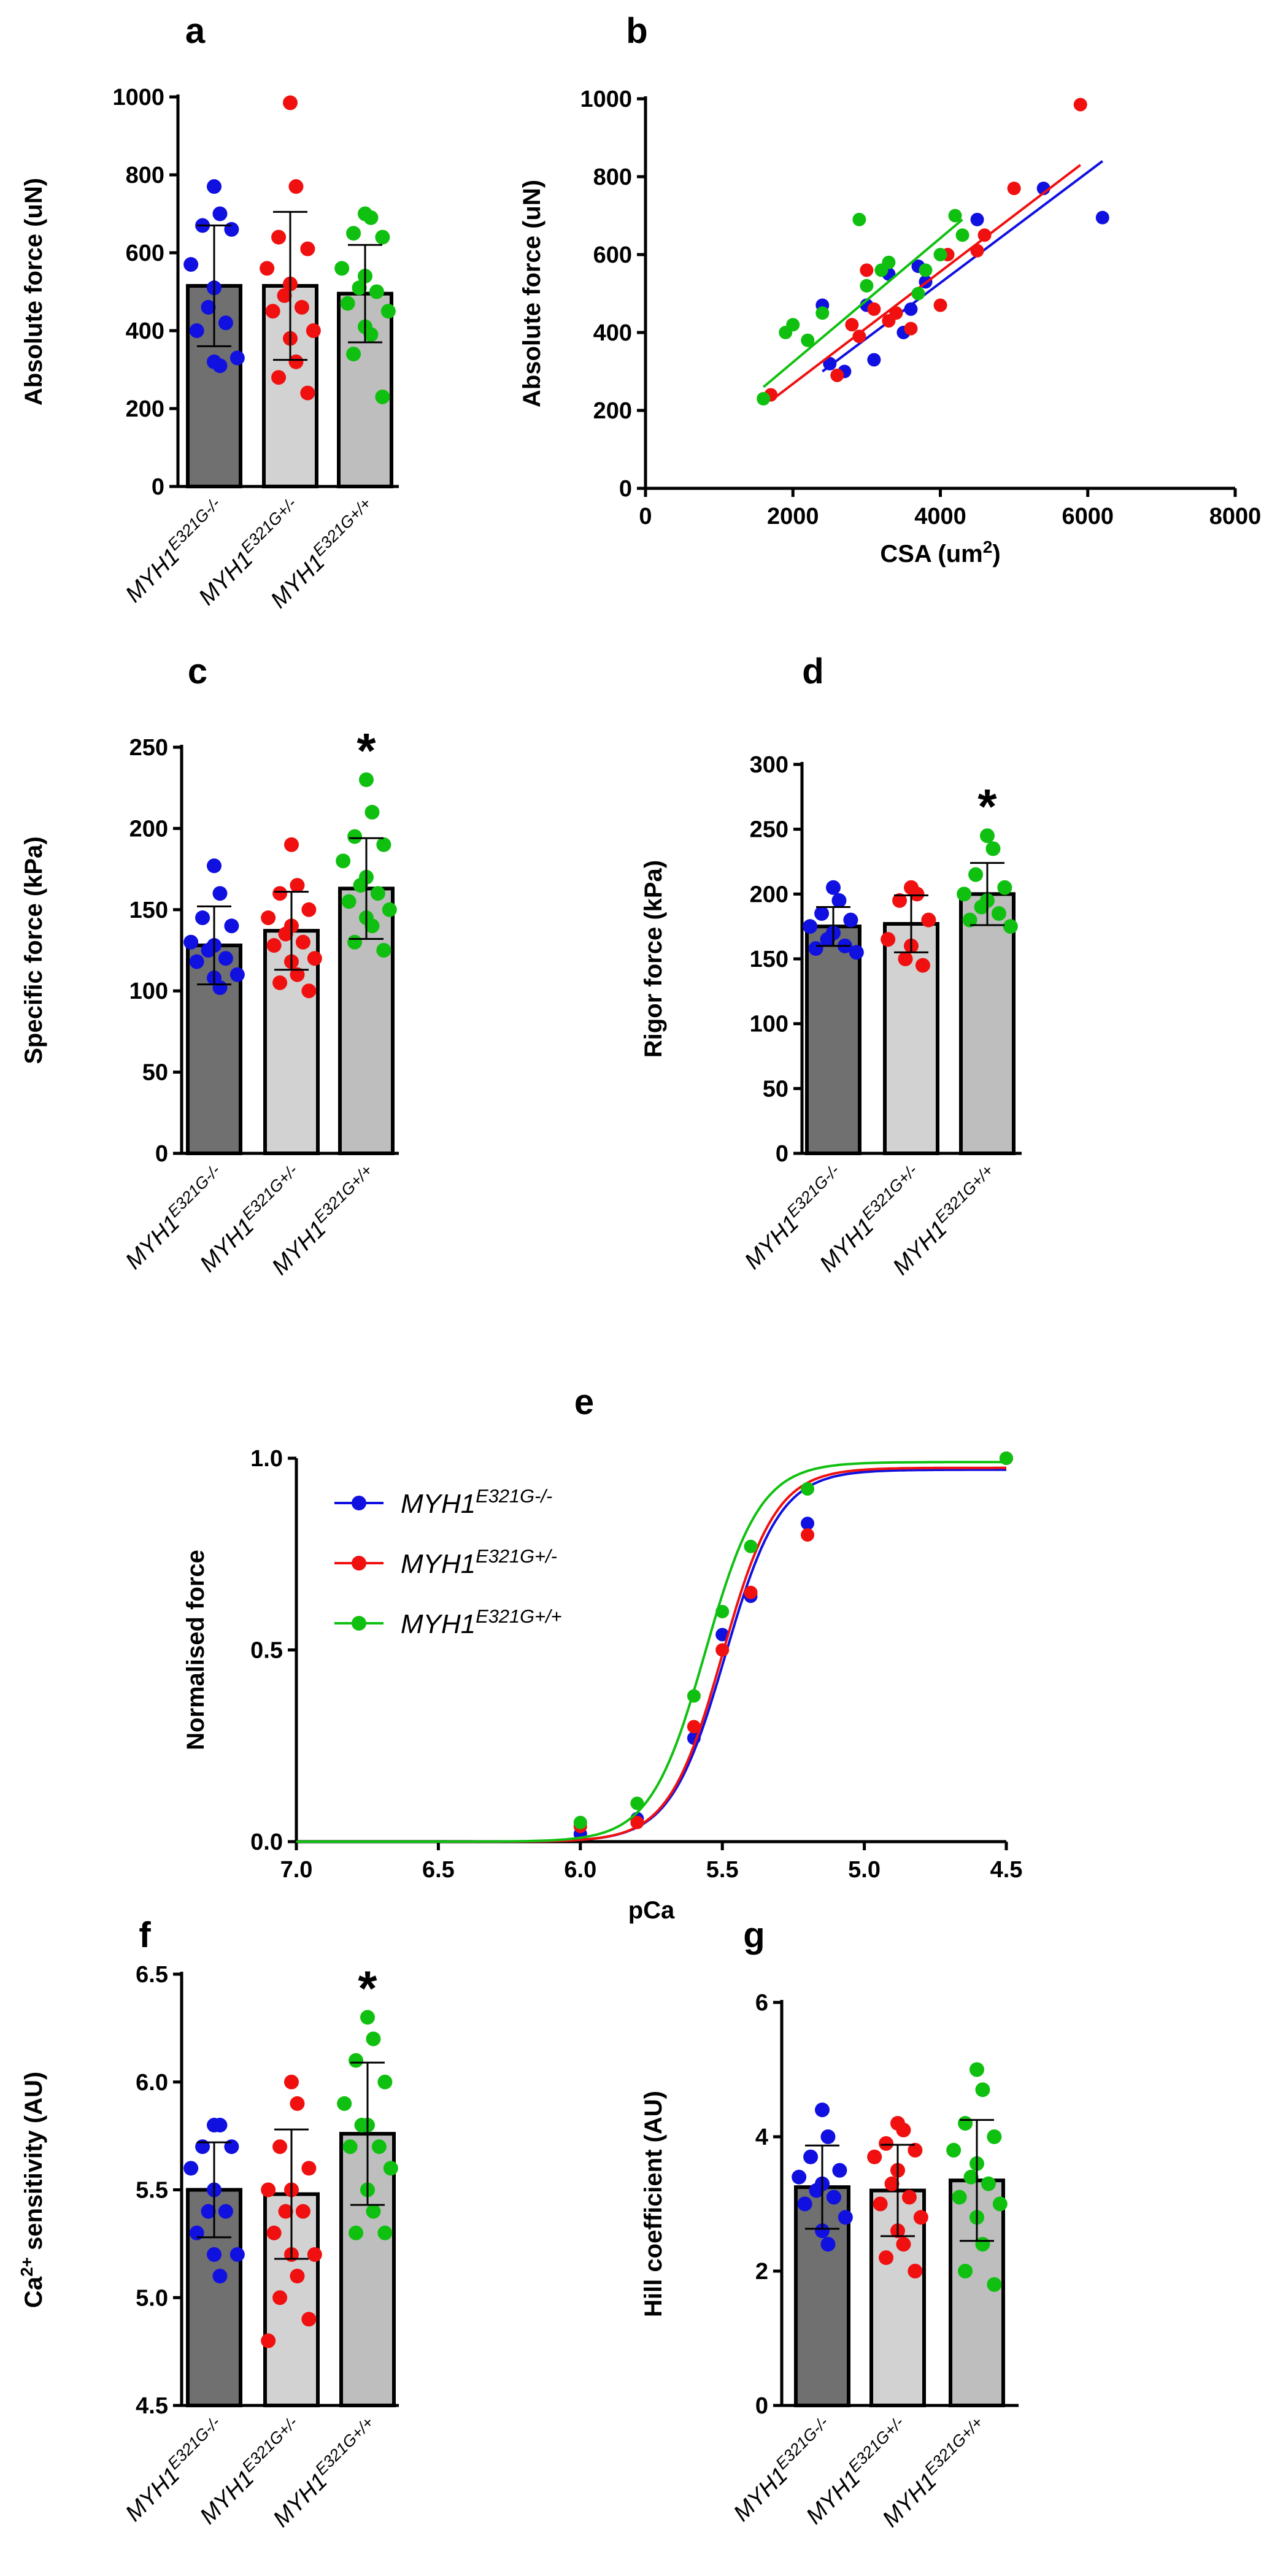 The height and width of the screenshot is (2576, 1272). I want to click on y-tick-label: 600, so click(145, 253).